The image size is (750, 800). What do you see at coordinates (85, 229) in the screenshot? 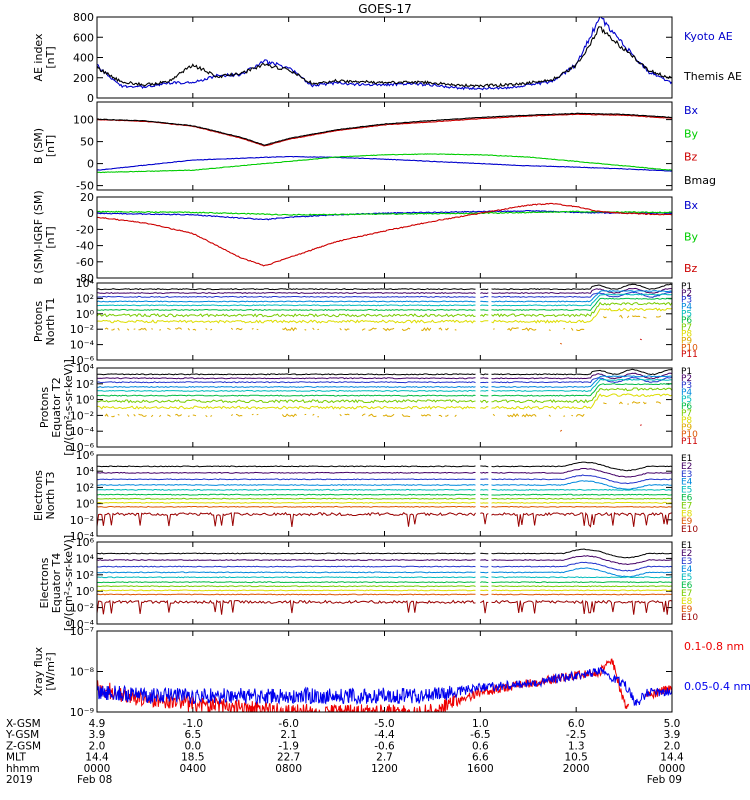
I see `y-tick-label: -20` at bounding box center [85, 229].